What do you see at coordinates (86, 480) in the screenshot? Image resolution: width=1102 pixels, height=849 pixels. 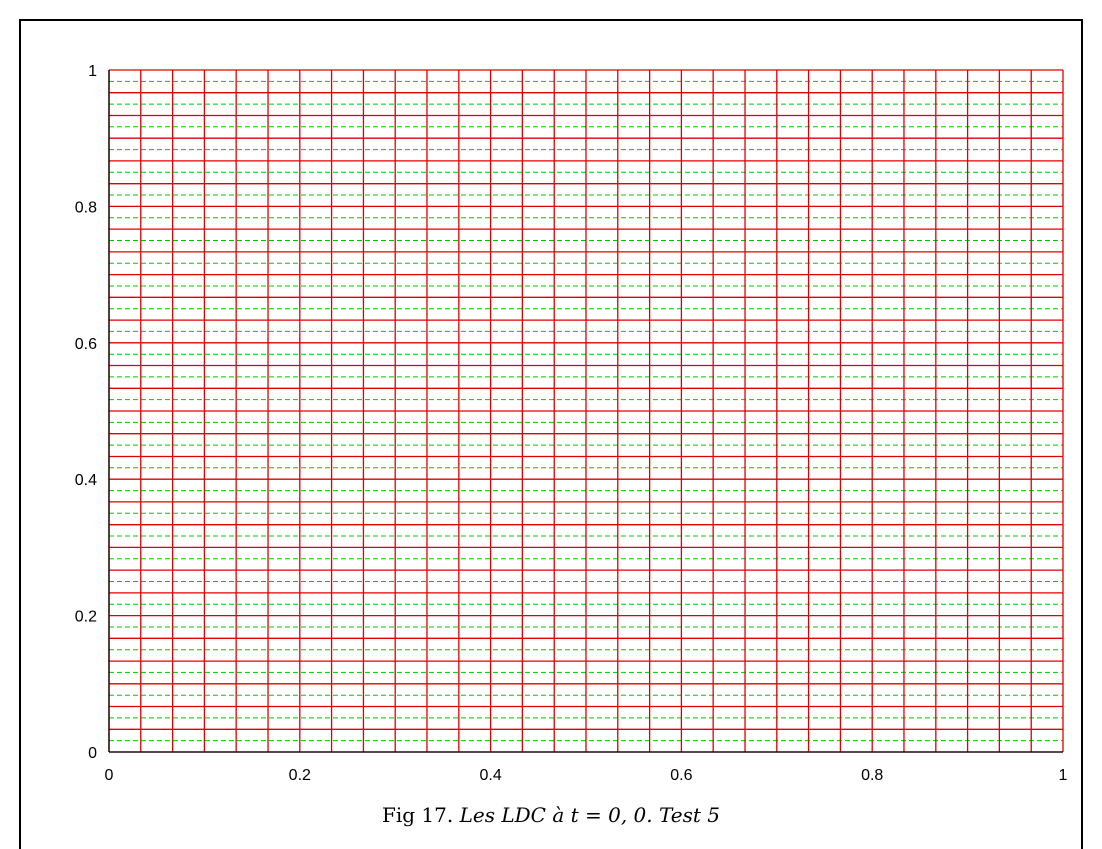 I see `y-tick-label: 0.4` at bounding box center [86, 480].